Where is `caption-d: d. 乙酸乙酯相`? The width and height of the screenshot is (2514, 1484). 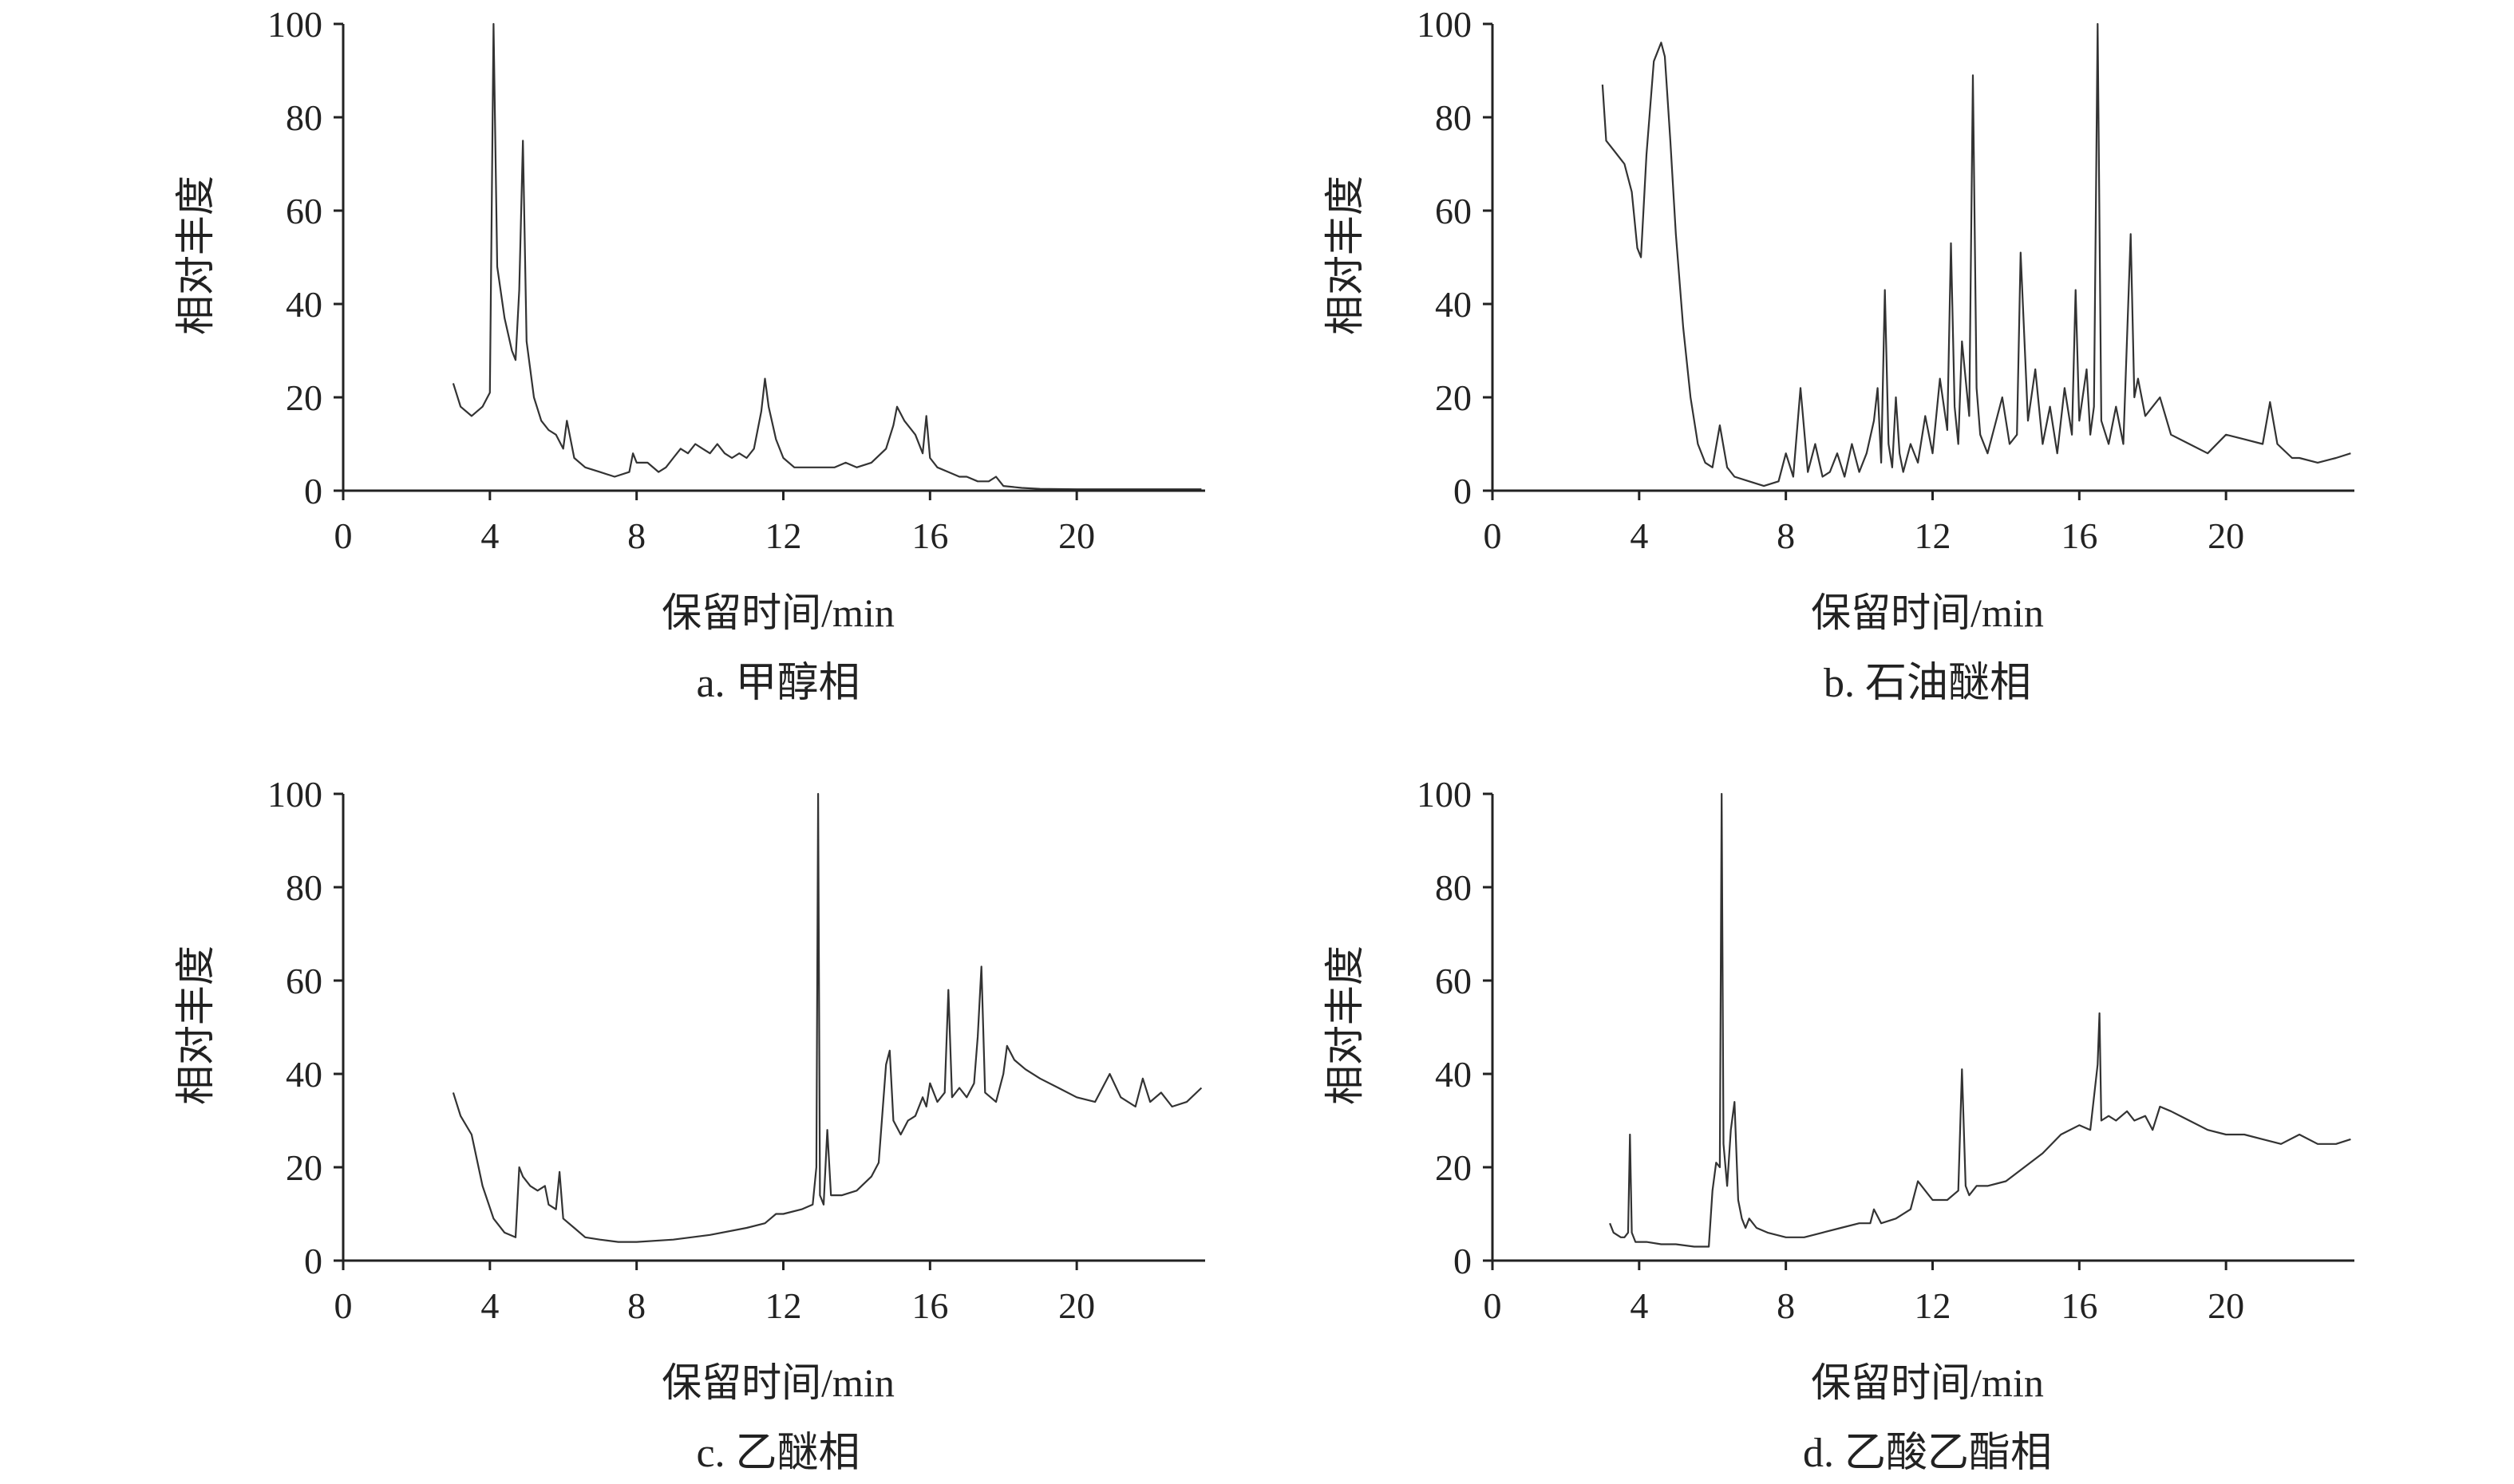 caption-d: d. 乙酸乙酯相 is located at coordinates (1927, 1453).